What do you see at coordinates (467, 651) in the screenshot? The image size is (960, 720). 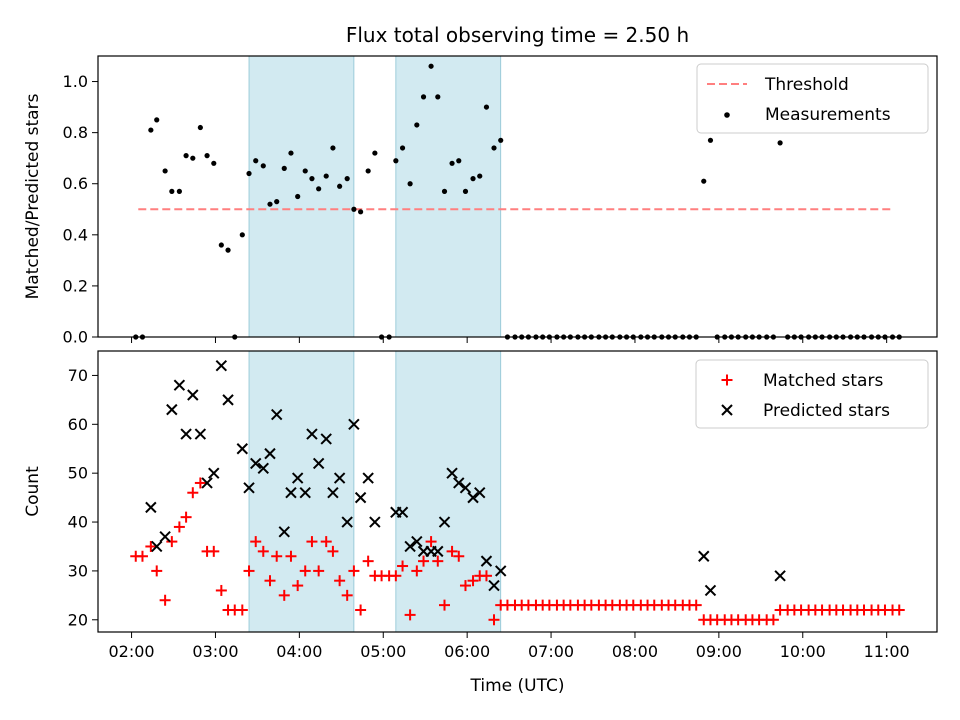 I see `x-tick-label: 06:00` at bounding box center [467, 651].